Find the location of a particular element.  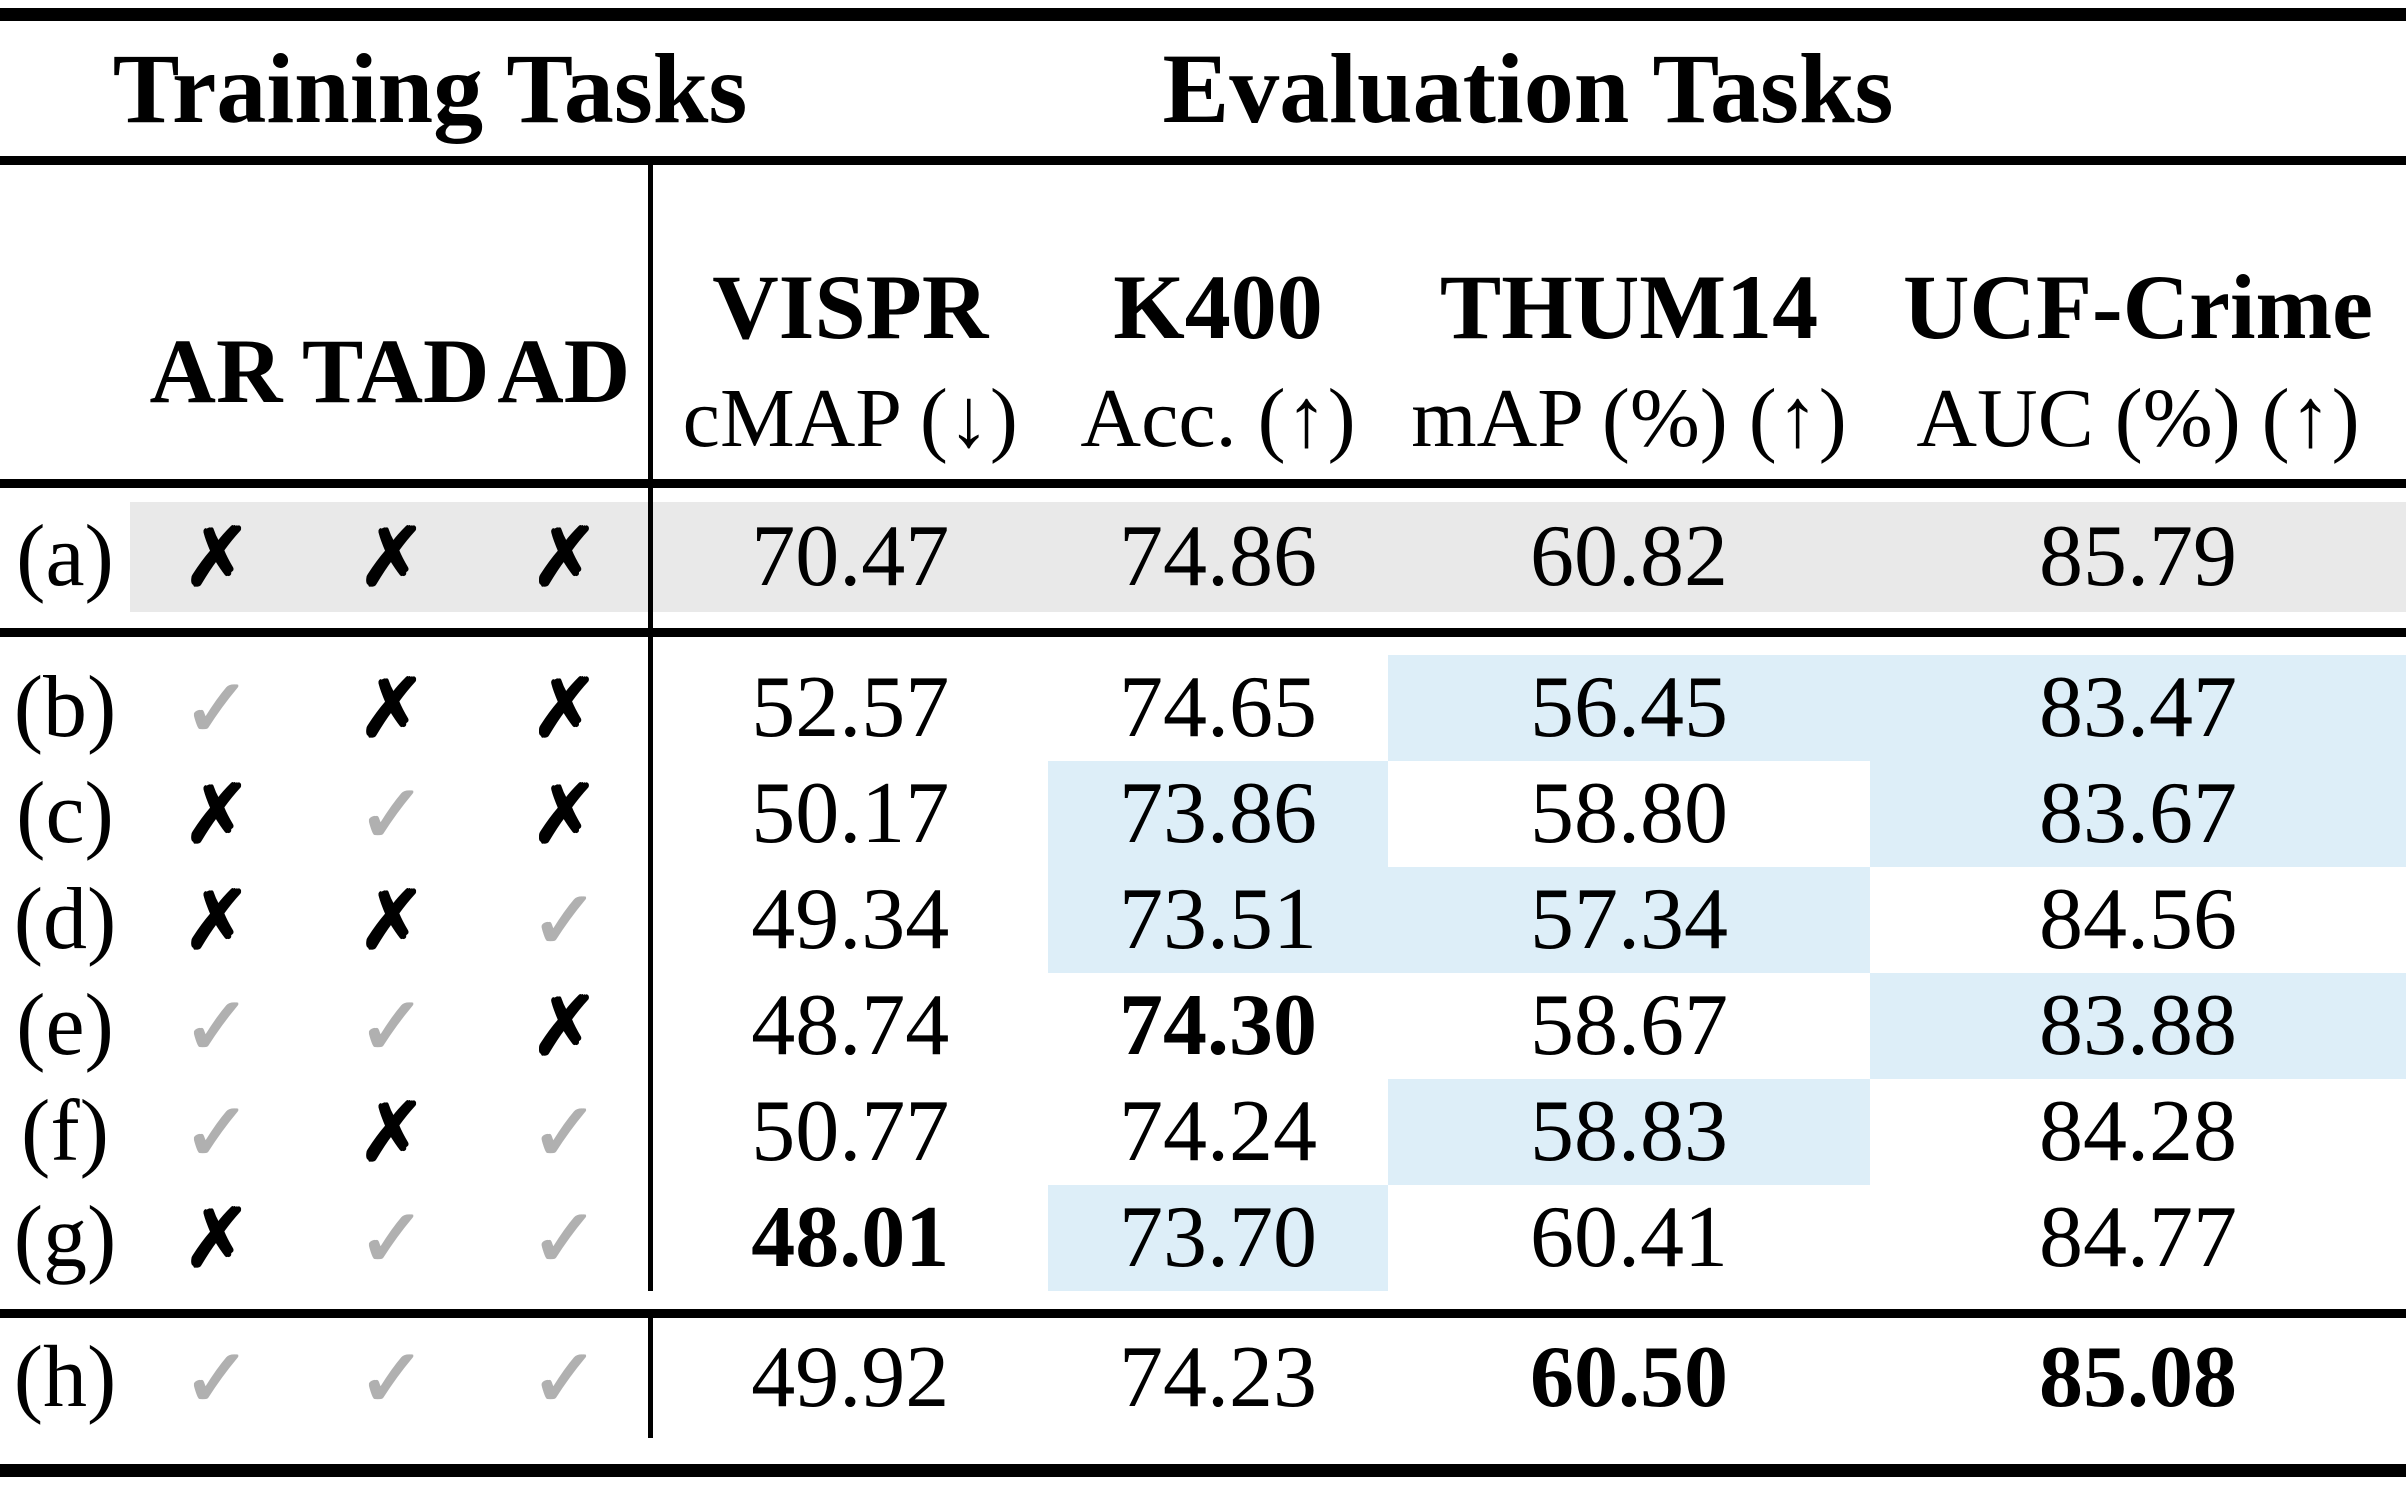

column-header-thum14: THUM14 mAP (%) (↑) is located at coordinates (1629, 322).